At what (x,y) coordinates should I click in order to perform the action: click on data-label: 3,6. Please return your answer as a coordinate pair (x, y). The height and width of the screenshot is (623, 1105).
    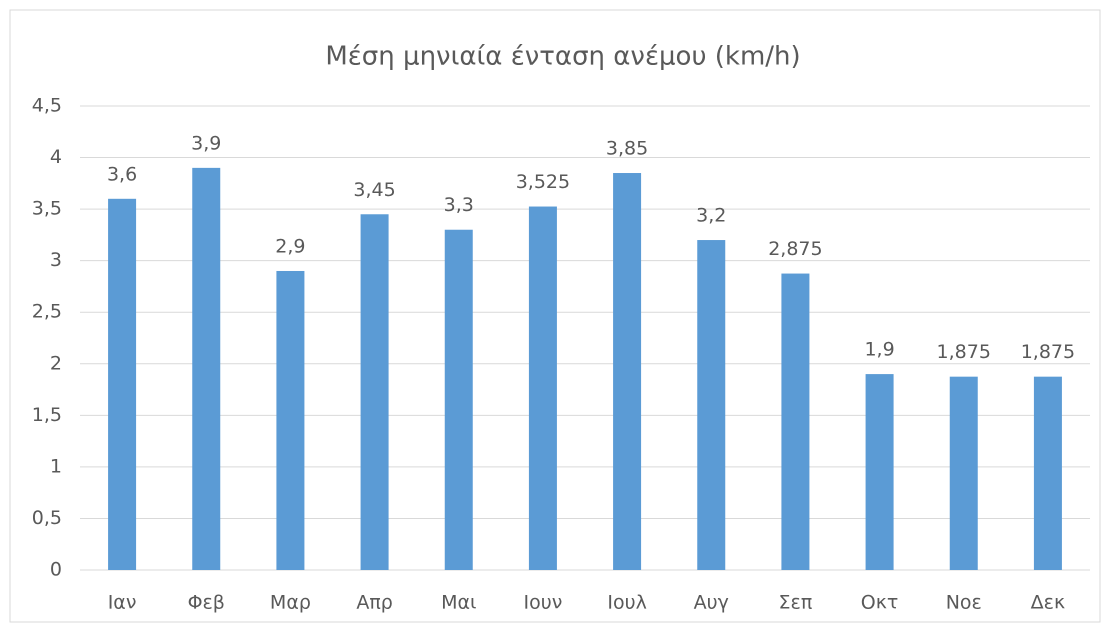
    Looking at the image, I should click on (122, 174).